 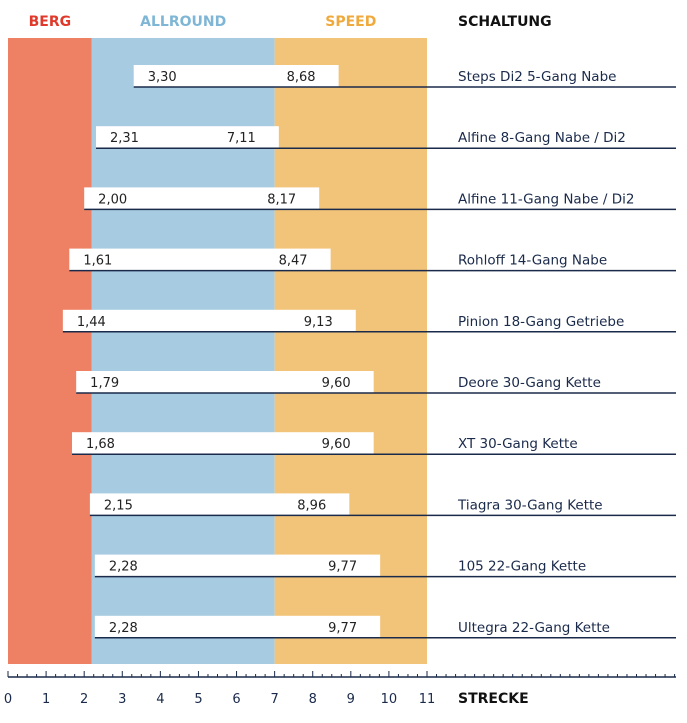 What do you see at coordinates (301, 77) in the screenshot?
I see `max-value-label: 8,68` at bounding box center [301, 77].